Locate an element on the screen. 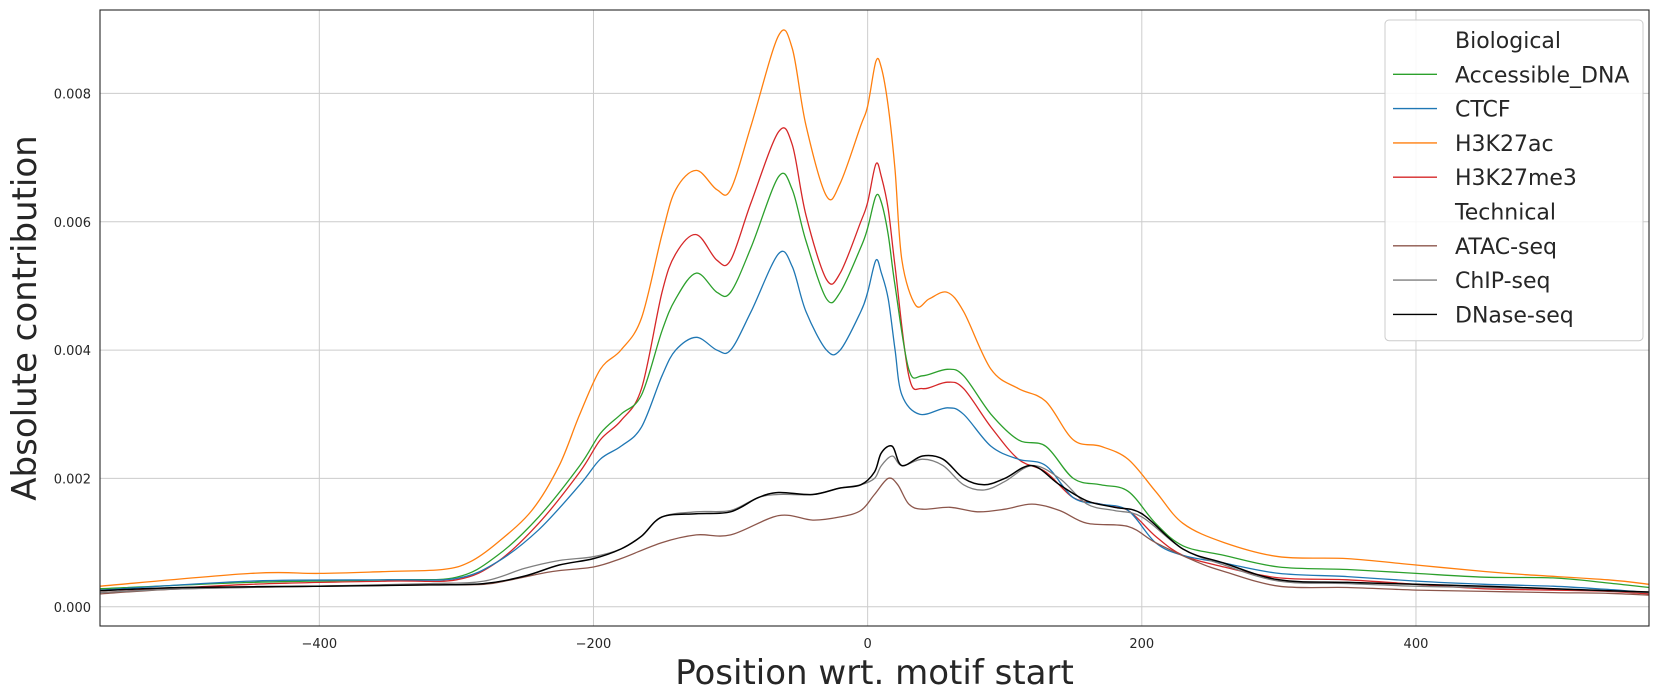 Image resolution: width=1659 pixels, height=699 pixels. x-tick-label: 0 is located at coordinates (868, 644).